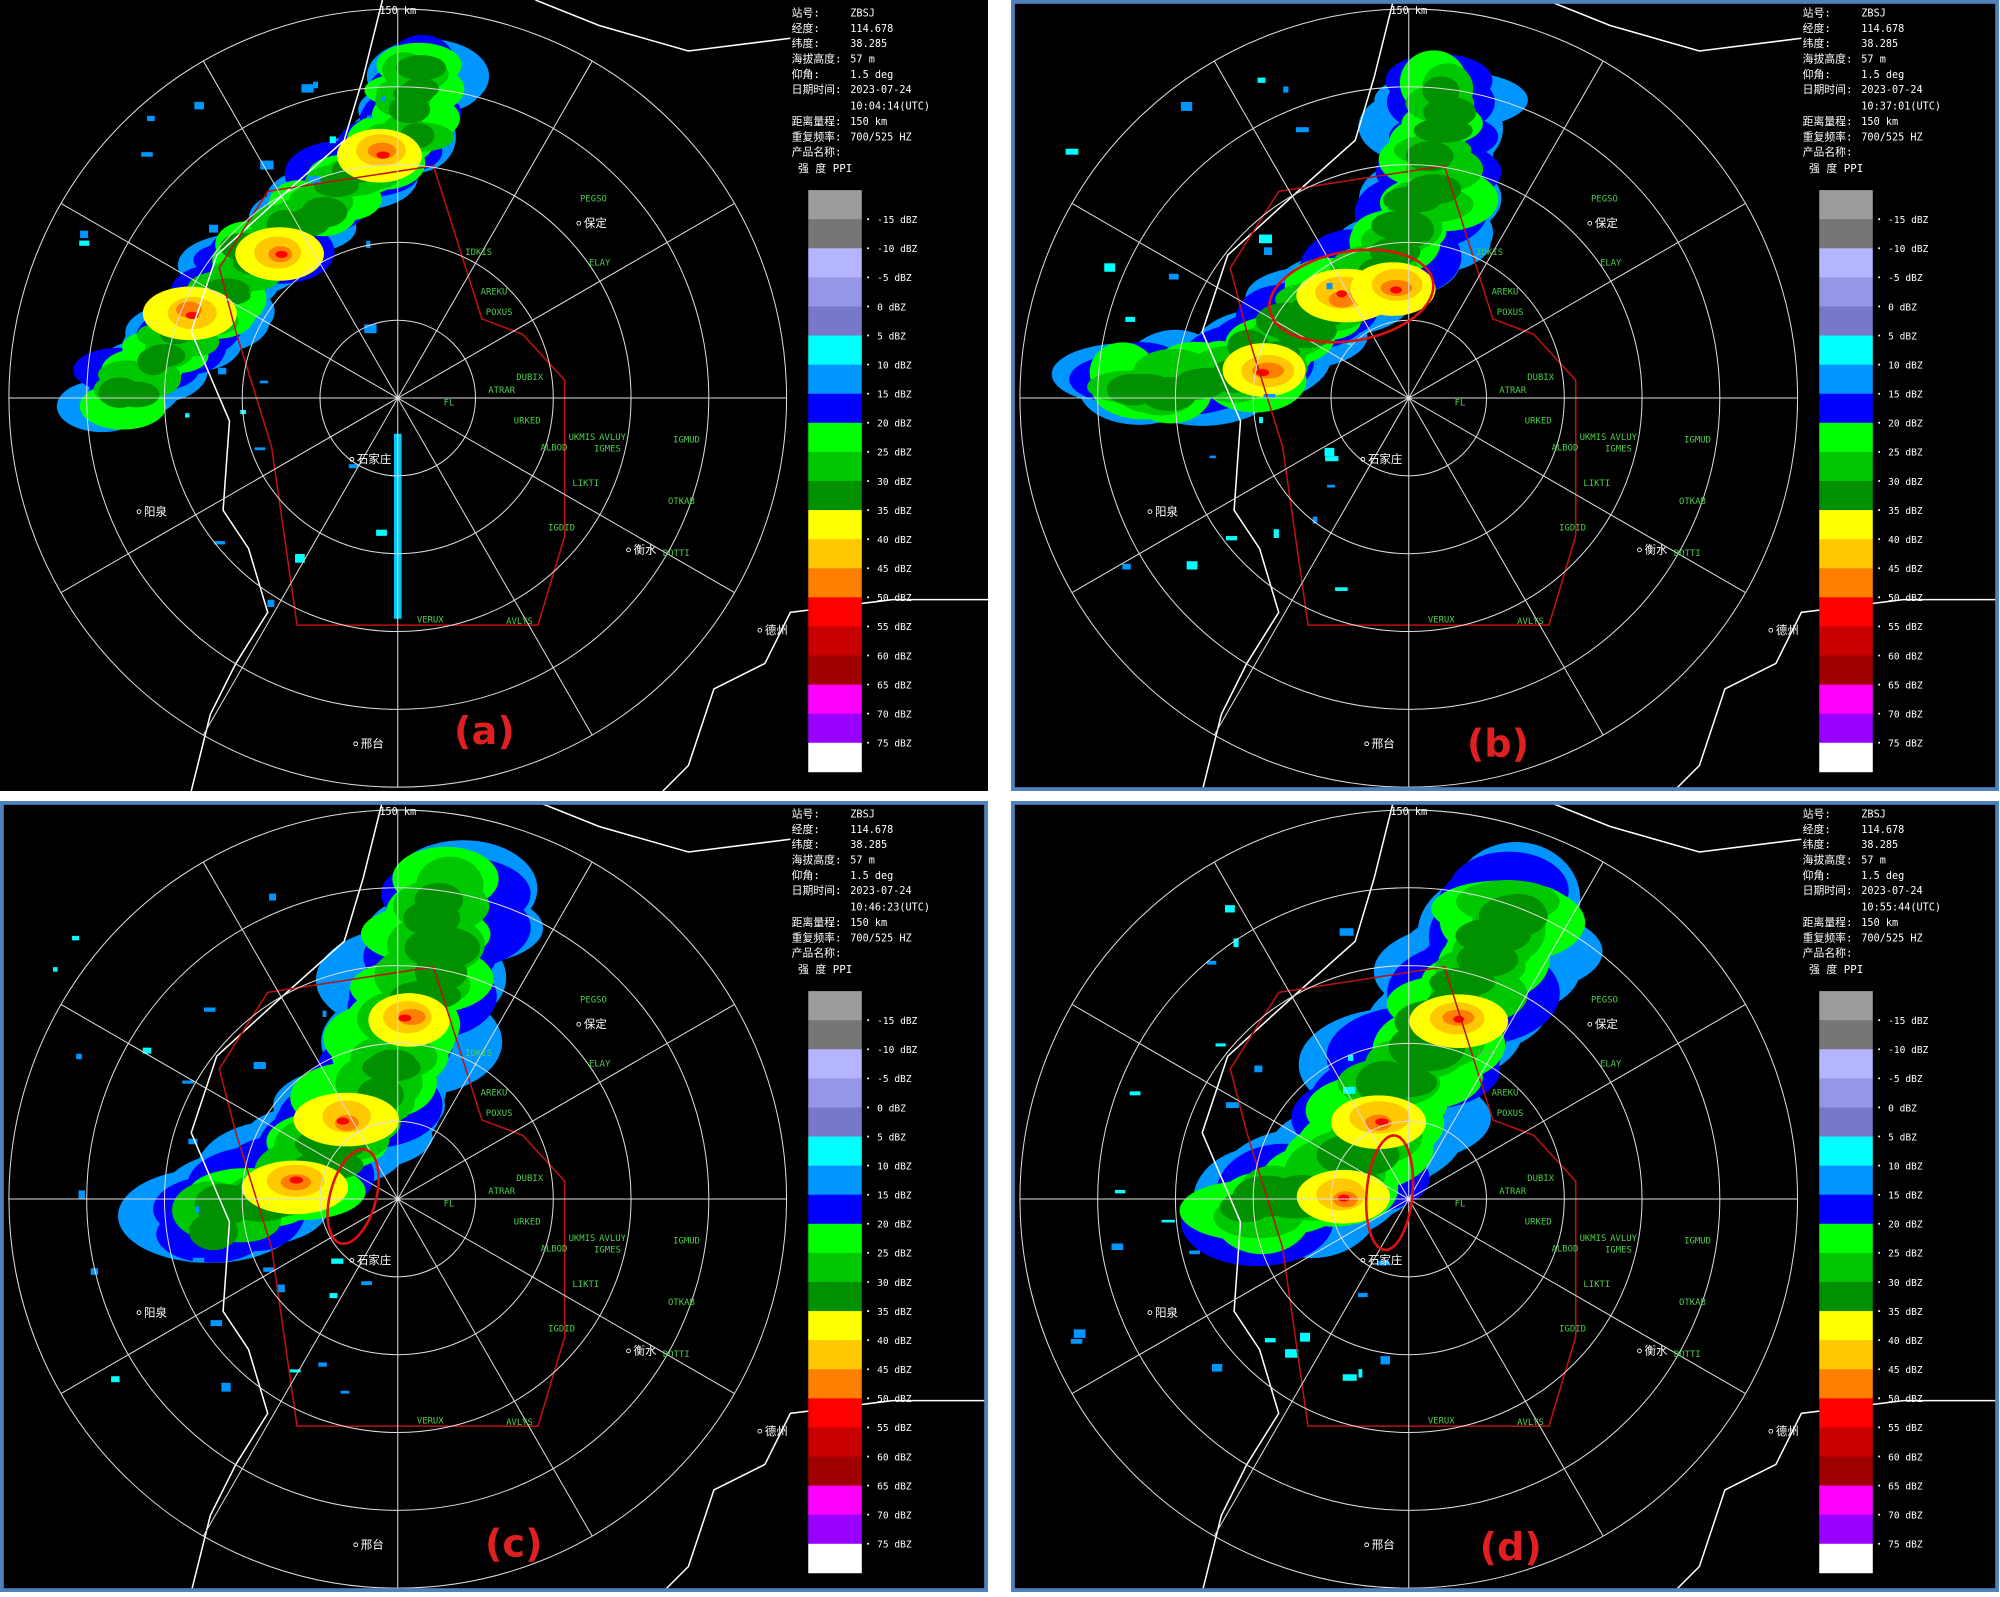  I want to click on waypoint-label: UKMIS, so click(582, 1239).